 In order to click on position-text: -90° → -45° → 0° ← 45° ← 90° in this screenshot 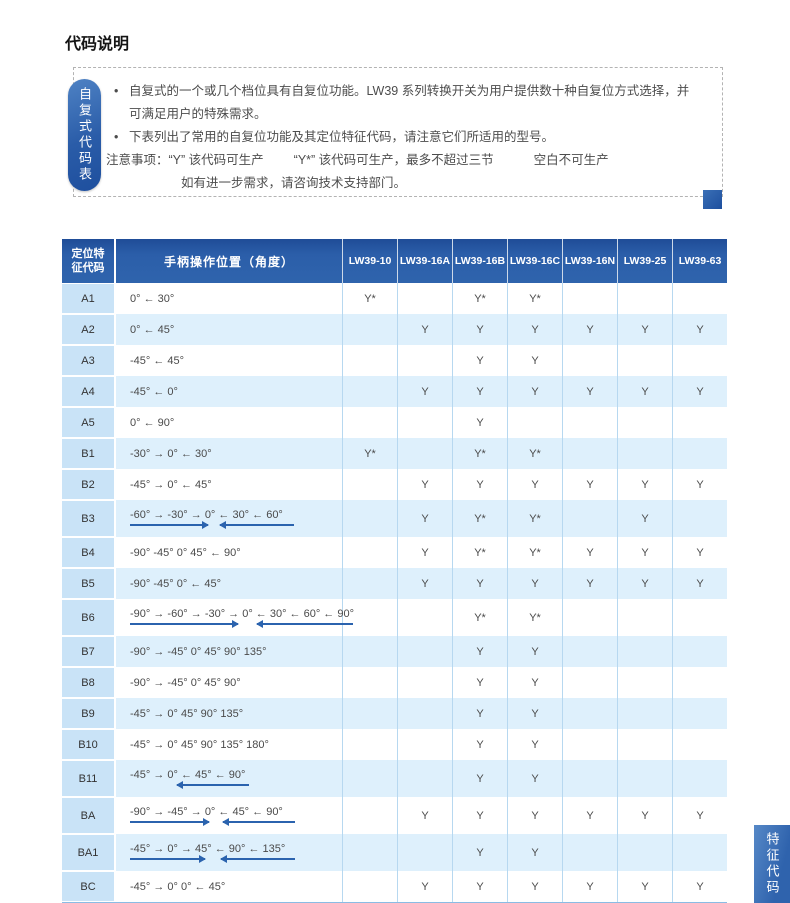, I will do `click(206, 811)`.